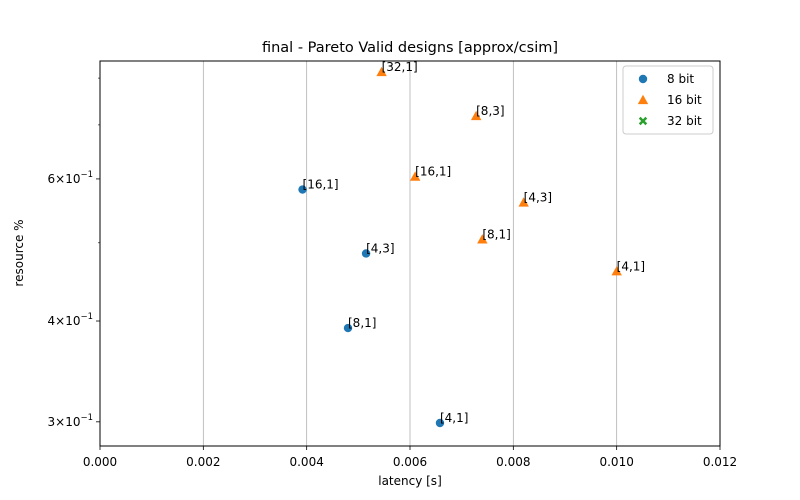  What do you see at coordinates (410, 462) in the screenshot?
I see `x-tick-label: 0.006` at bounding box center [410, 462].